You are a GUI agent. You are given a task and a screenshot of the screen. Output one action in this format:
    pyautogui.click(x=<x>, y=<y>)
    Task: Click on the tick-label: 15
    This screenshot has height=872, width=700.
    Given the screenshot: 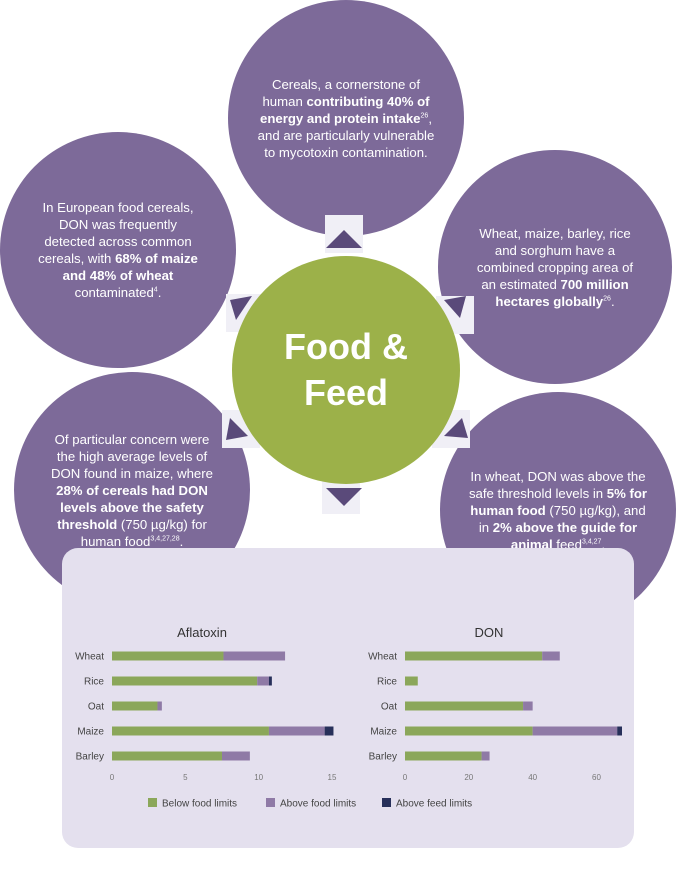 What is the action you would take?
    pyautogui.click(x=332, y=777)
    